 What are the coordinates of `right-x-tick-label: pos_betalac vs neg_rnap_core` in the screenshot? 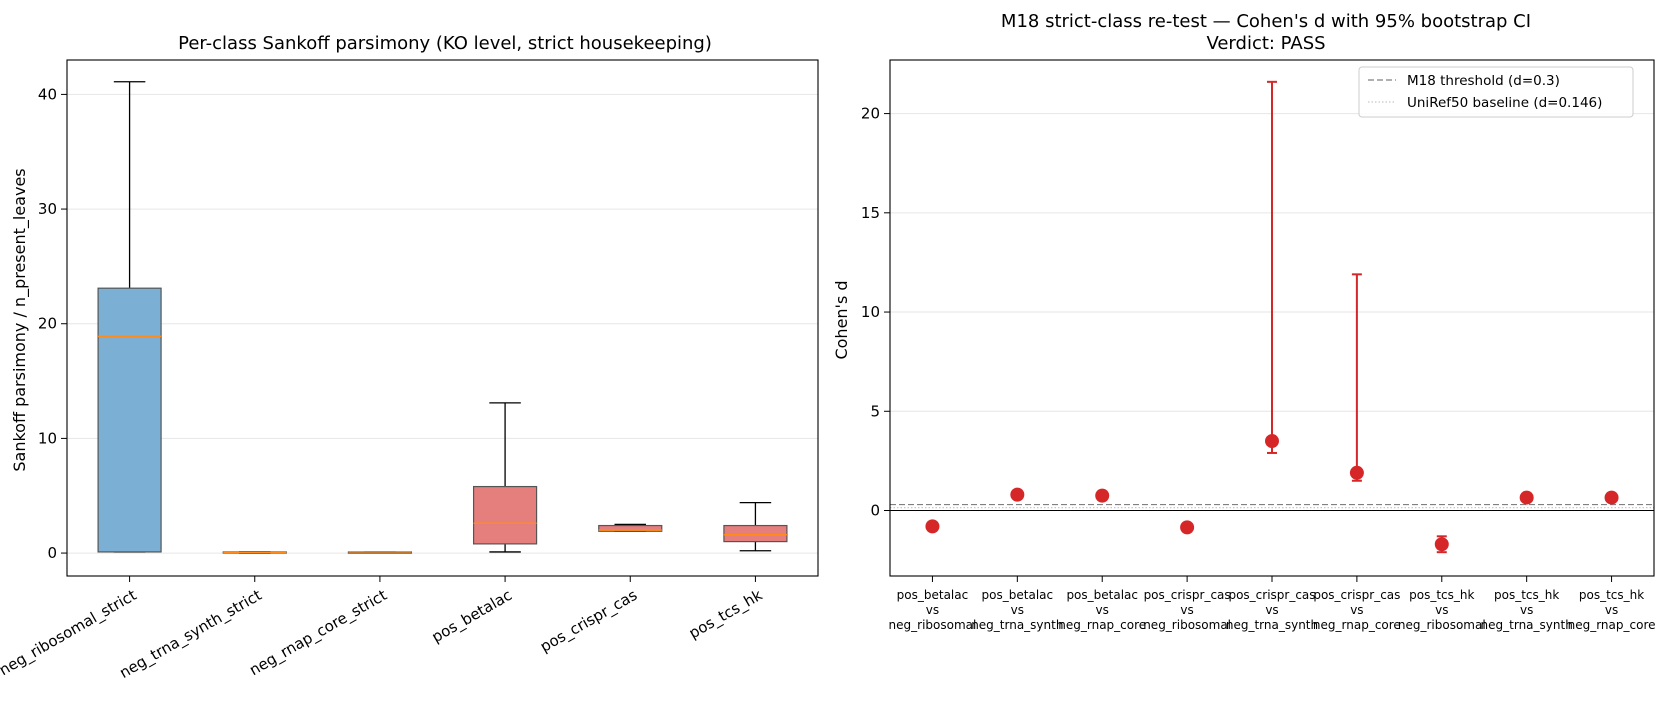 It's located at (1102, 610).